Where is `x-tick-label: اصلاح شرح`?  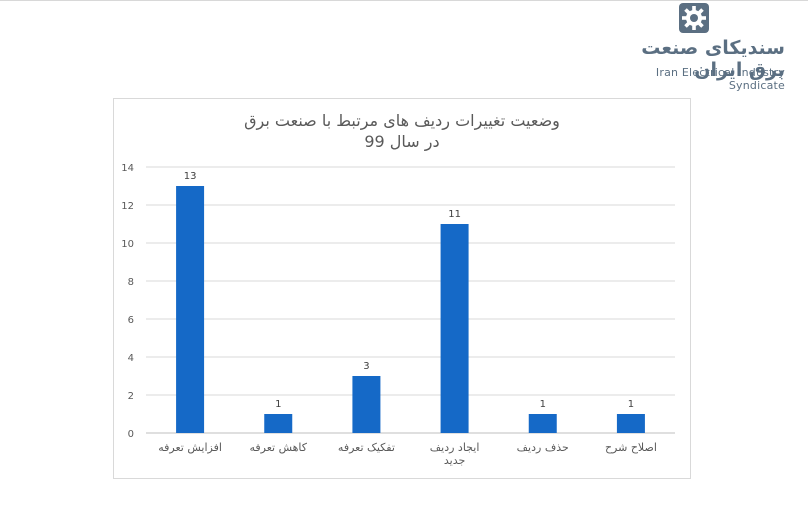 x-tick-label: اصلاح شرح is located at coordinates (631, 447).